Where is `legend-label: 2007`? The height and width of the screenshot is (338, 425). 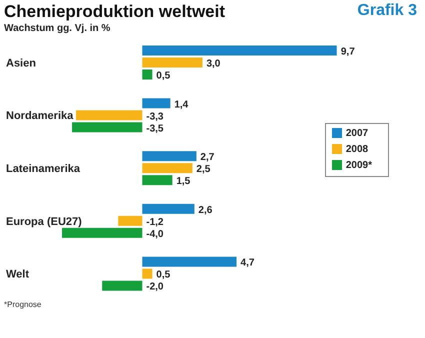 legend-label: 2007 is located at coordinates (357, 133).